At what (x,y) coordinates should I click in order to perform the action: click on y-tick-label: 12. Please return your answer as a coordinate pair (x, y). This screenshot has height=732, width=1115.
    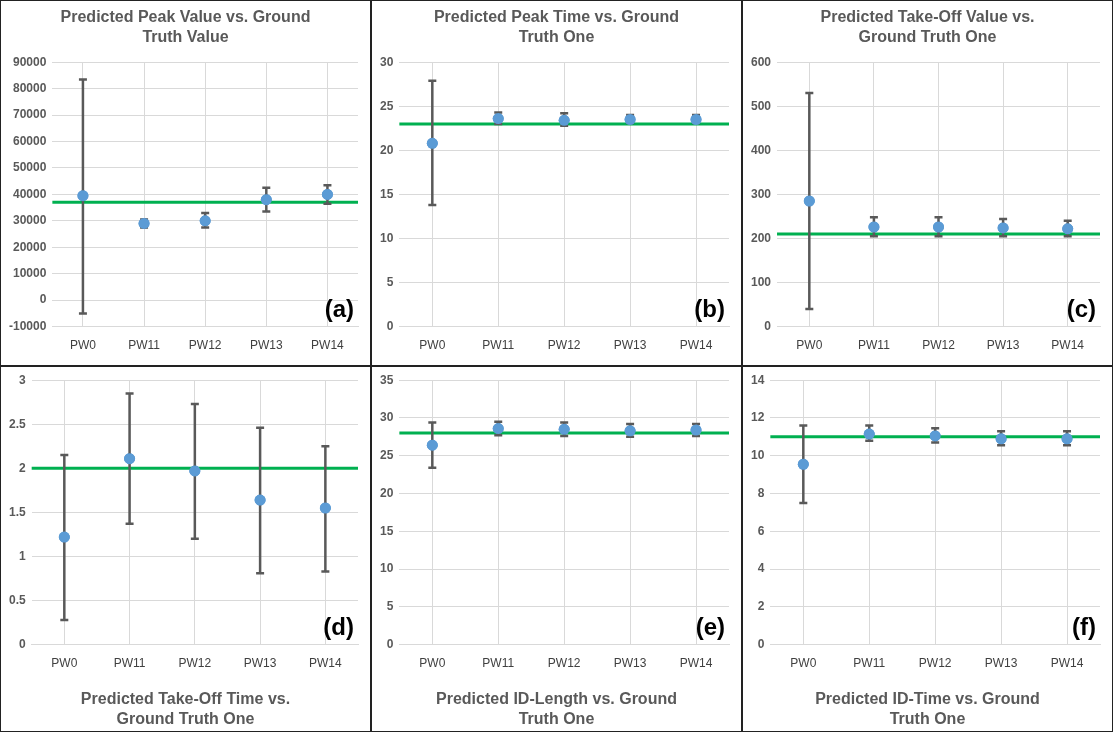
    Looking at the image, I should click on (757, 417).